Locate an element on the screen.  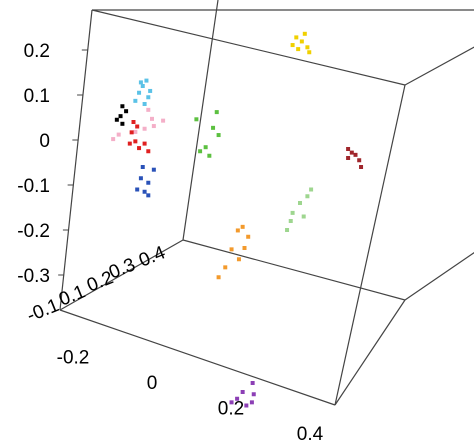
depth-tick-label: -0.1 is located at coordinates (43, 311).